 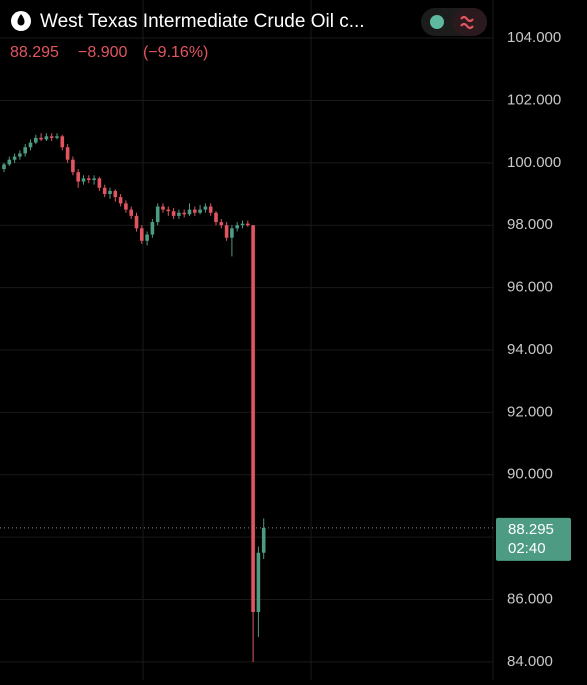 I want to click on y-tick-label: 100.000, so click(x=534, y=162).